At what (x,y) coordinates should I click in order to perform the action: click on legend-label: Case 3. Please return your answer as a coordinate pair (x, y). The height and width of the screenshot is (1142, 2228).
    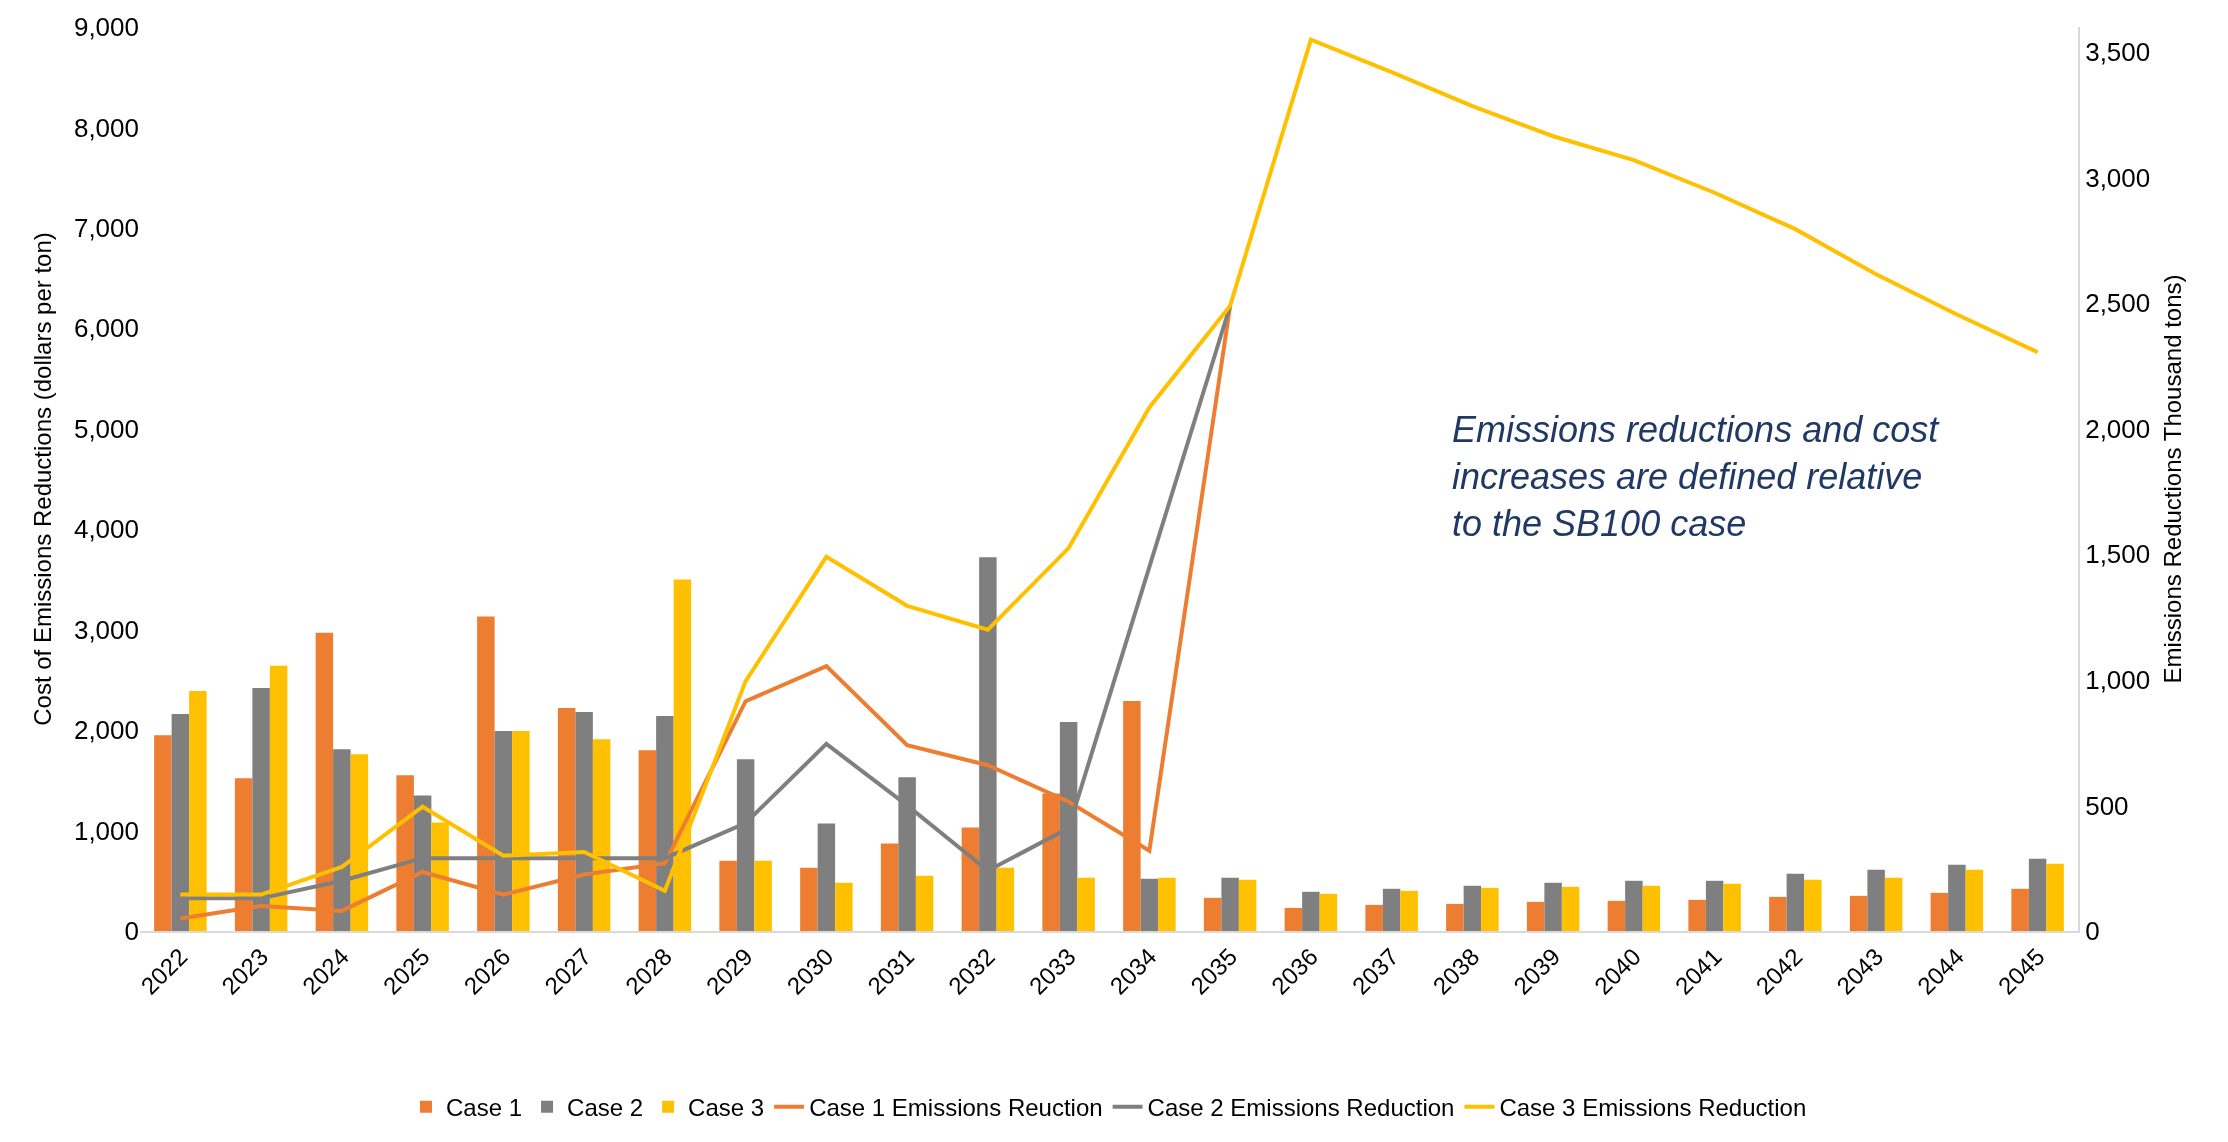
    Looking at the image, I should click on (726, 1108).